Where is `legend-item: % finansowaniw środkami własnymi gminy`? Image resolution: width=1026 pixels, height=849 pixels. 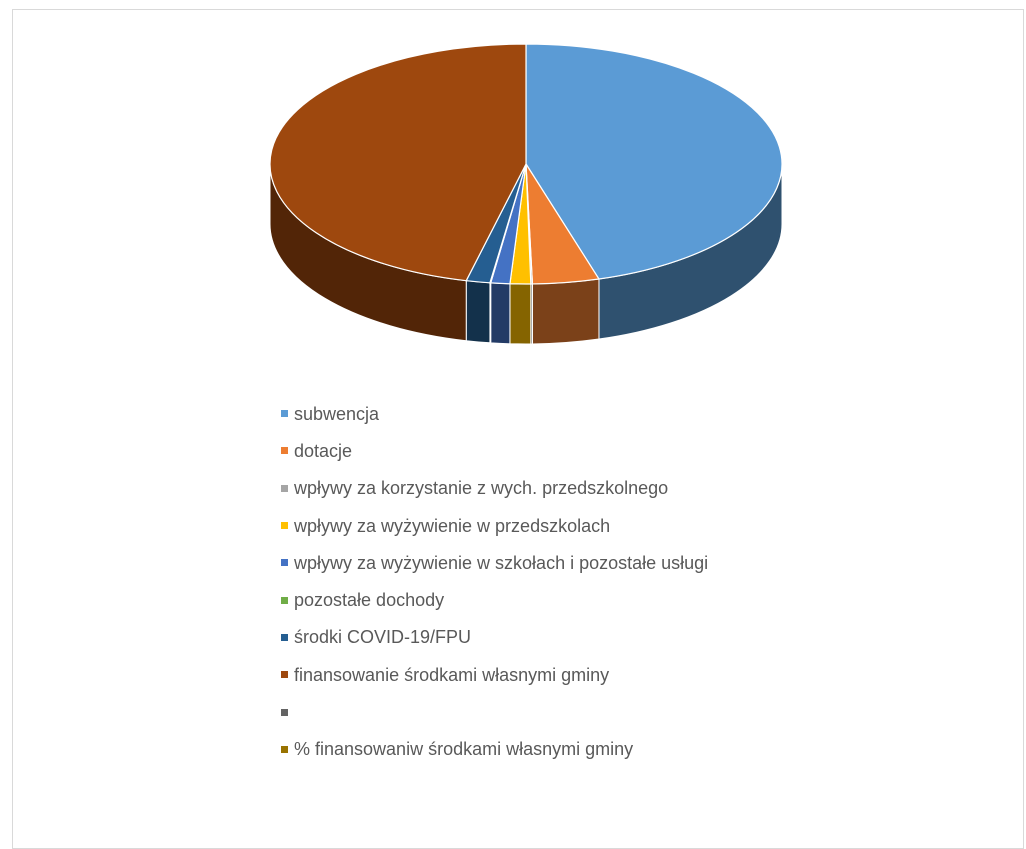 legend-item: % finansowaniw środkami własnymi gminy is located at coordinates (591, 749).